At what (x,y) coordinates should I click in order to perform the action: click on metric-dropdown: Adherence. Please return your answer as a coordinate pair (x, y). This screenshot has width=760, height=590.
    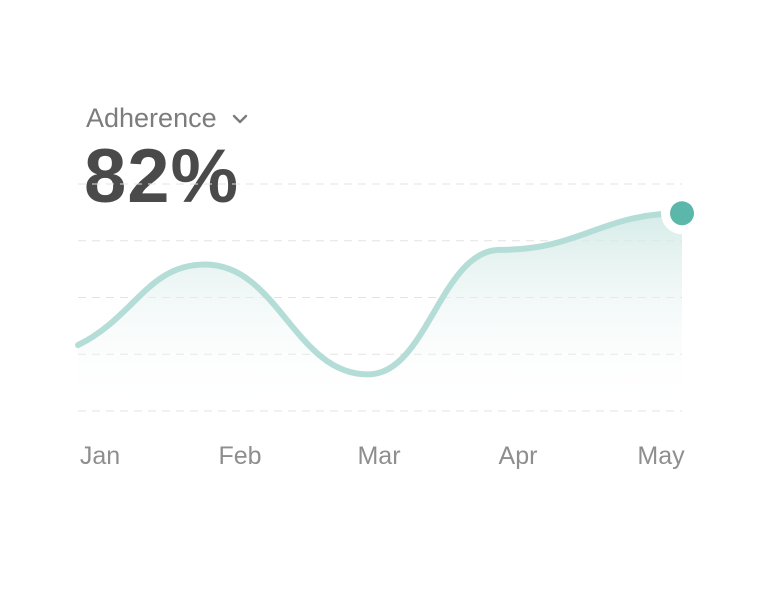
    Looking at the image, I should click on (167, 118).